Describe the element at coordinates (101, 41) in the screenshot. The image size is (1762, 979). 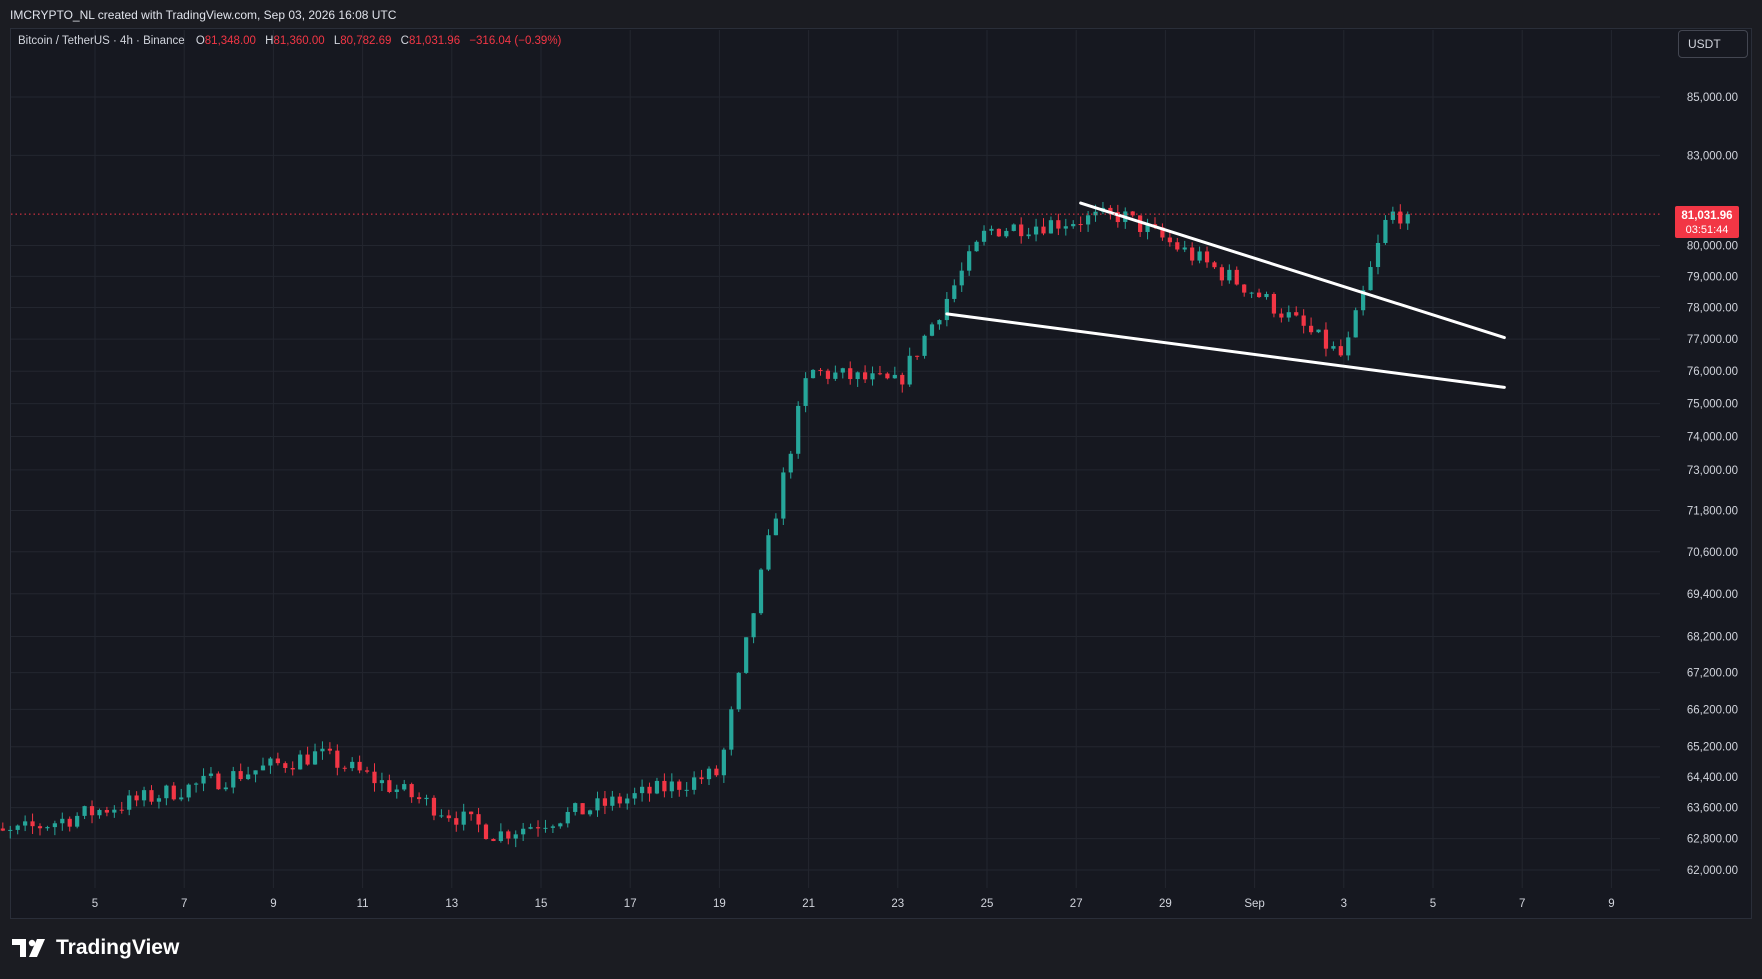
I see `symbol-title: Bitcoin / TetherUS · 4h · Binance` at that location.